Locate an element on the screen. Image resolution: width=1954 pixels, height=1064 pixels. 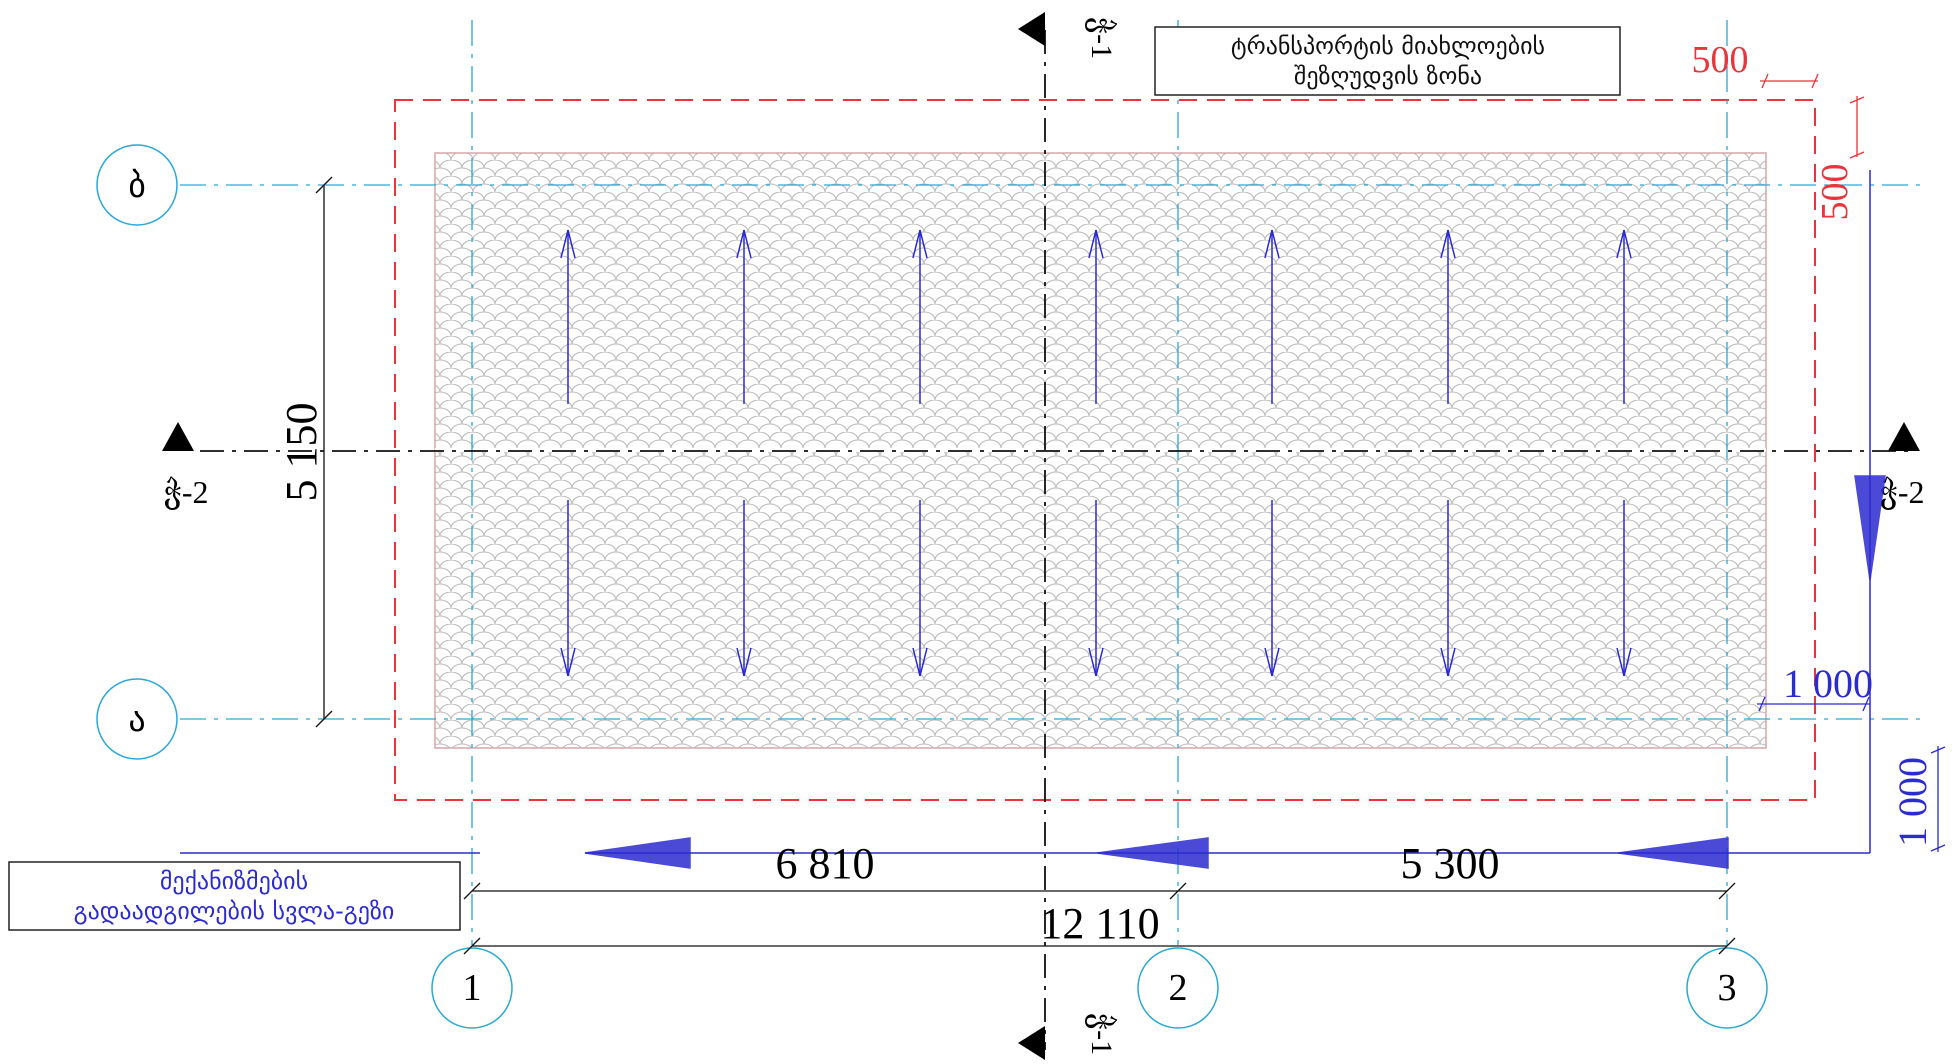
dim-offset-top-h: 500 is located at coordinates (1720, 60).